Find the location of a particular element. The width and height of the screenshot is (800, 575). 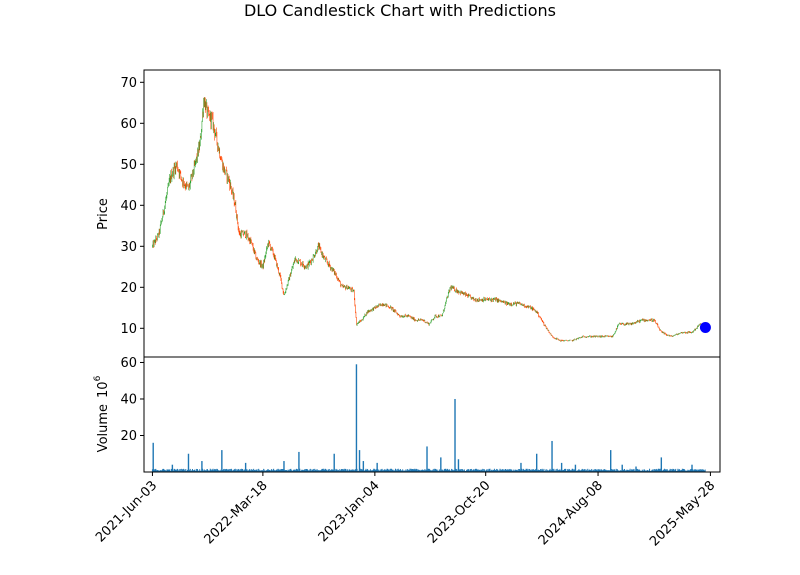

chart-title: DLO Candlestick Chart with Predictions is located at coordinates (400, 10).